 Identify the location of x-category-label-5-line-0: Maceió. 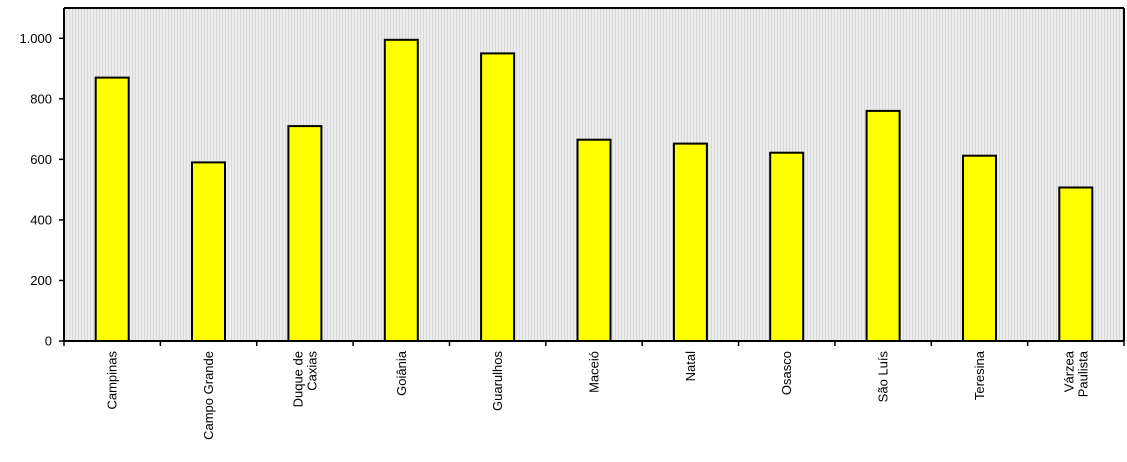
(594, 372).